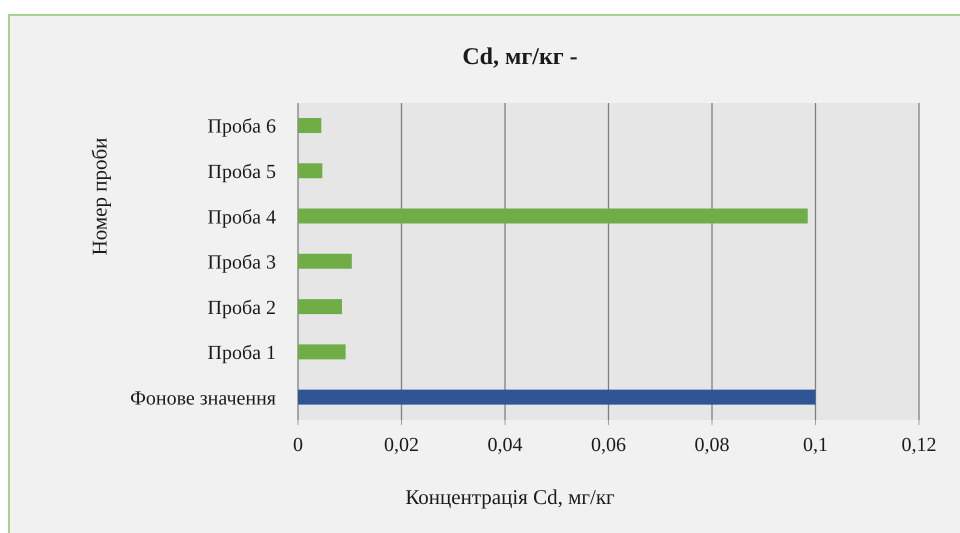  I want to click on x-tick-label: 0,12, so click(919, 445).